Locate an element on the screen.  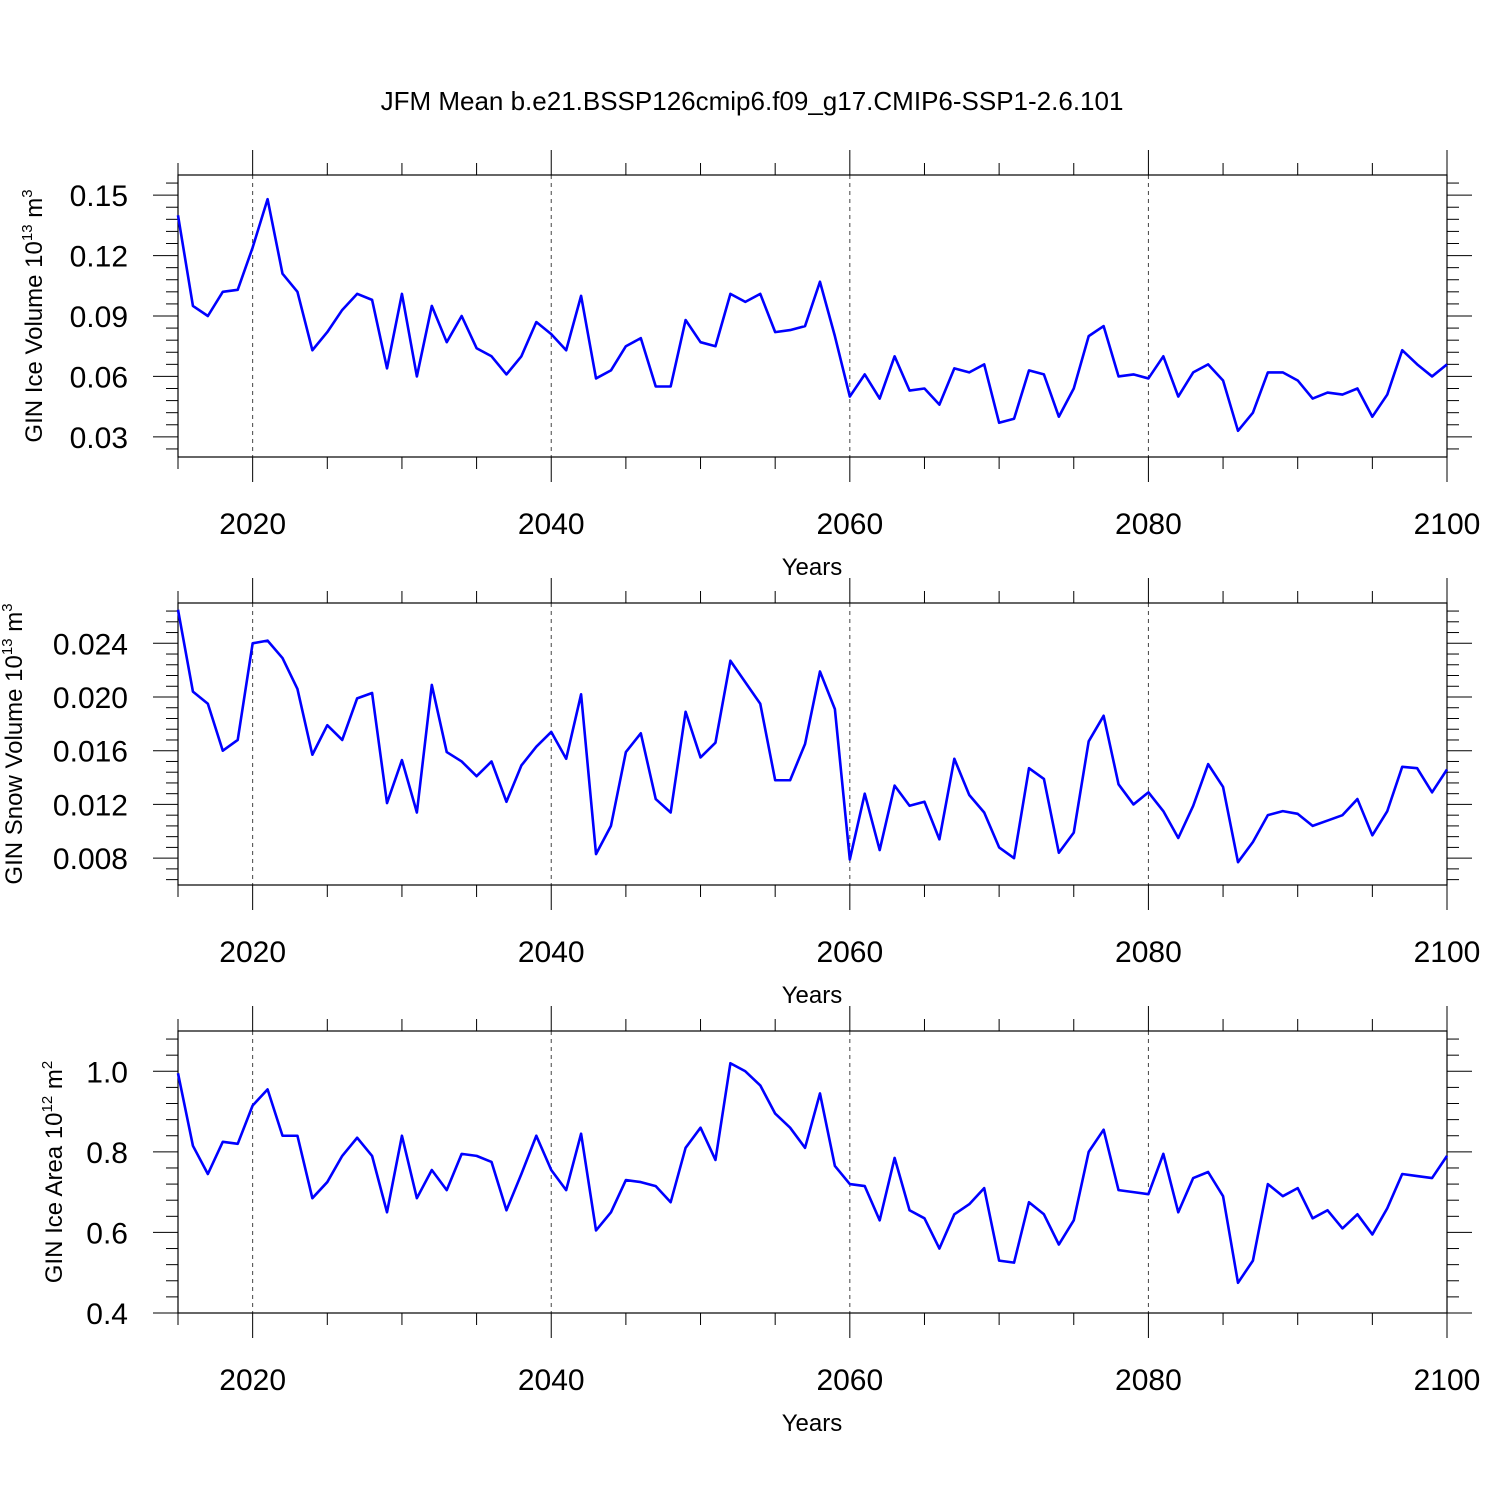
y-tick-label: 0.4 is located at coordinates (107, 1314).